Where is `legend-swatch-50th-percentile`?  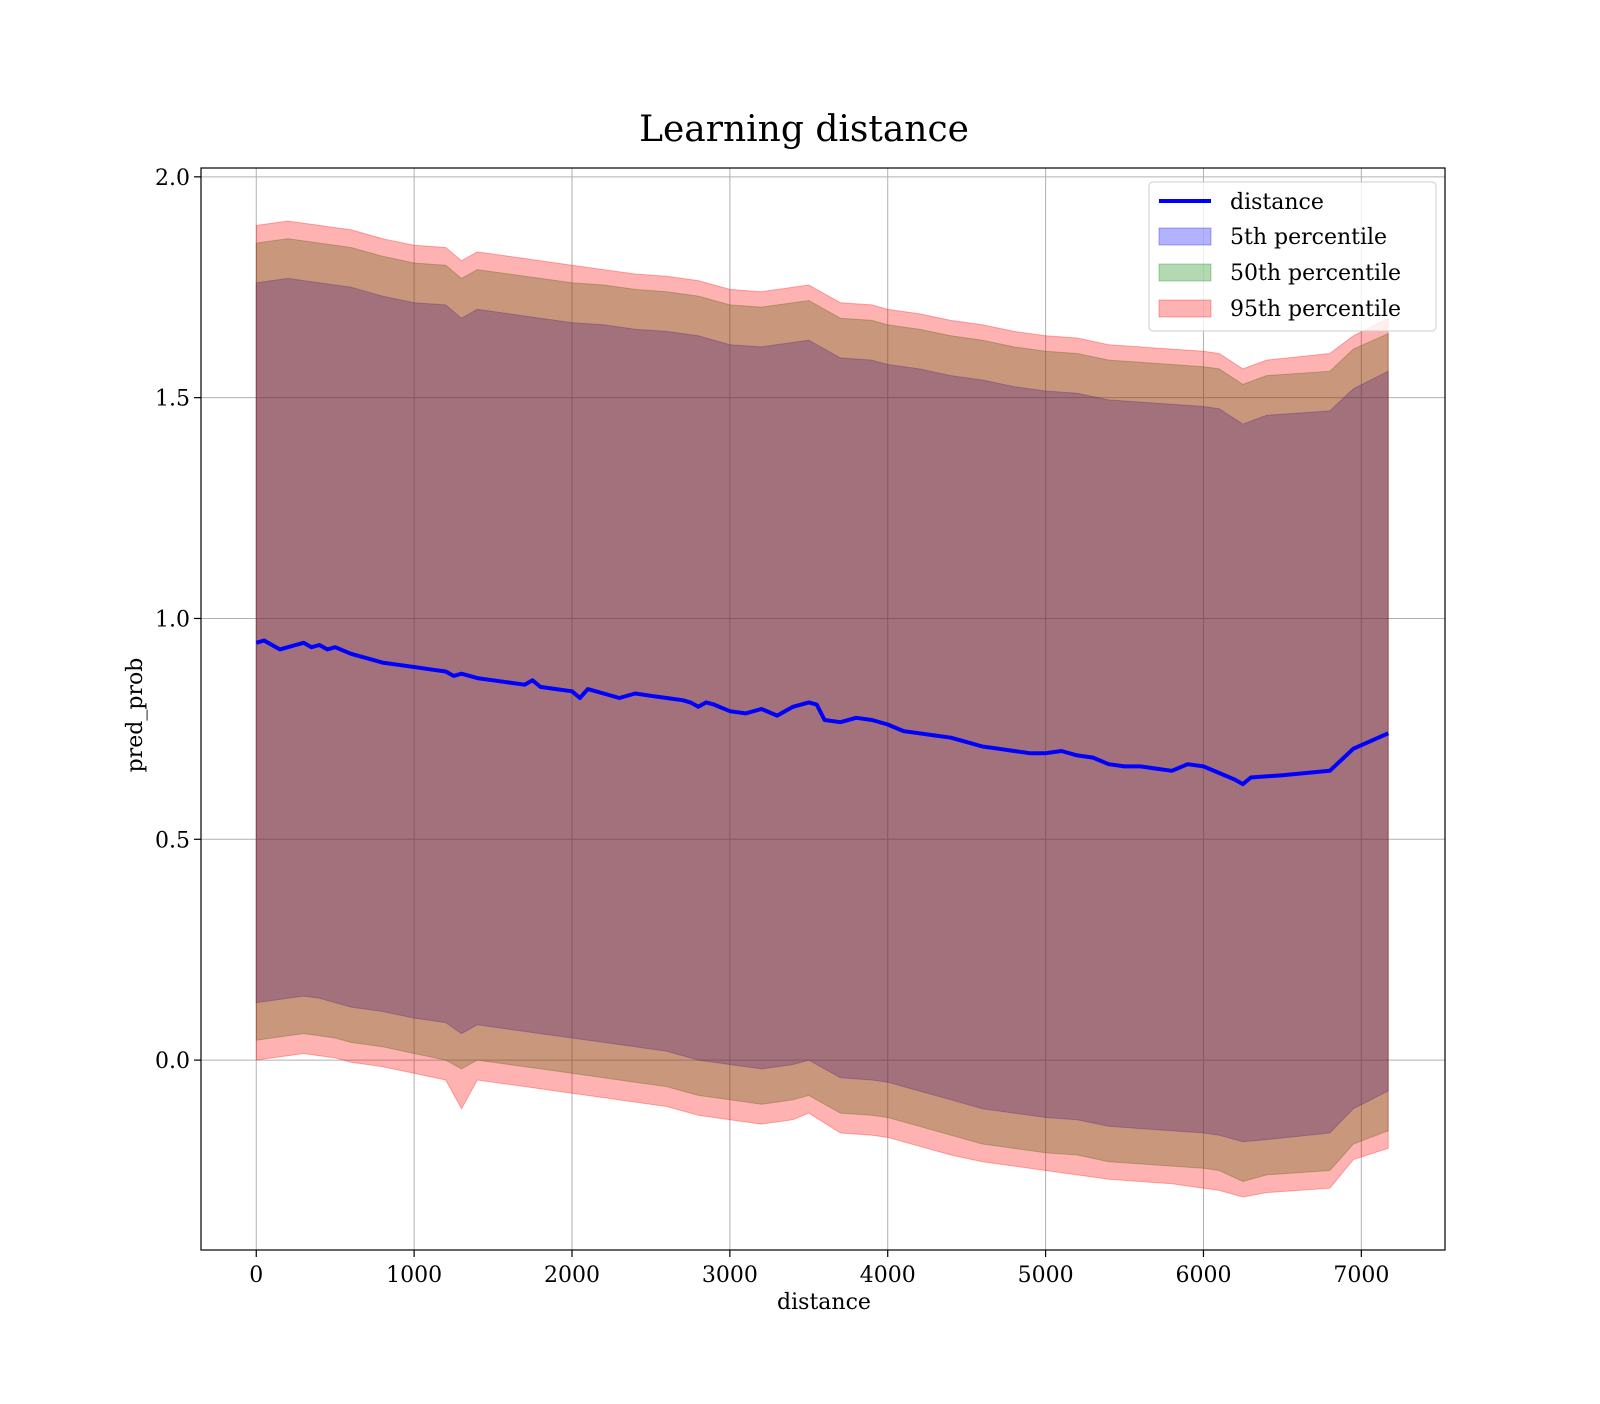
legend-swatch-50th-percentile is located at coordinates (1185, 272).